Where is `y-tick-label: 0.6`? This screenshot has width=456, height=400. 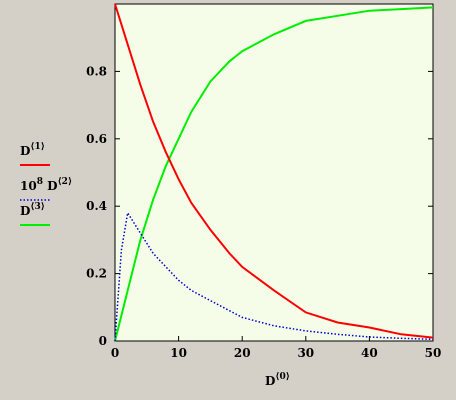
y-tick-label: 0.6 is located at coordinates (96, 139).